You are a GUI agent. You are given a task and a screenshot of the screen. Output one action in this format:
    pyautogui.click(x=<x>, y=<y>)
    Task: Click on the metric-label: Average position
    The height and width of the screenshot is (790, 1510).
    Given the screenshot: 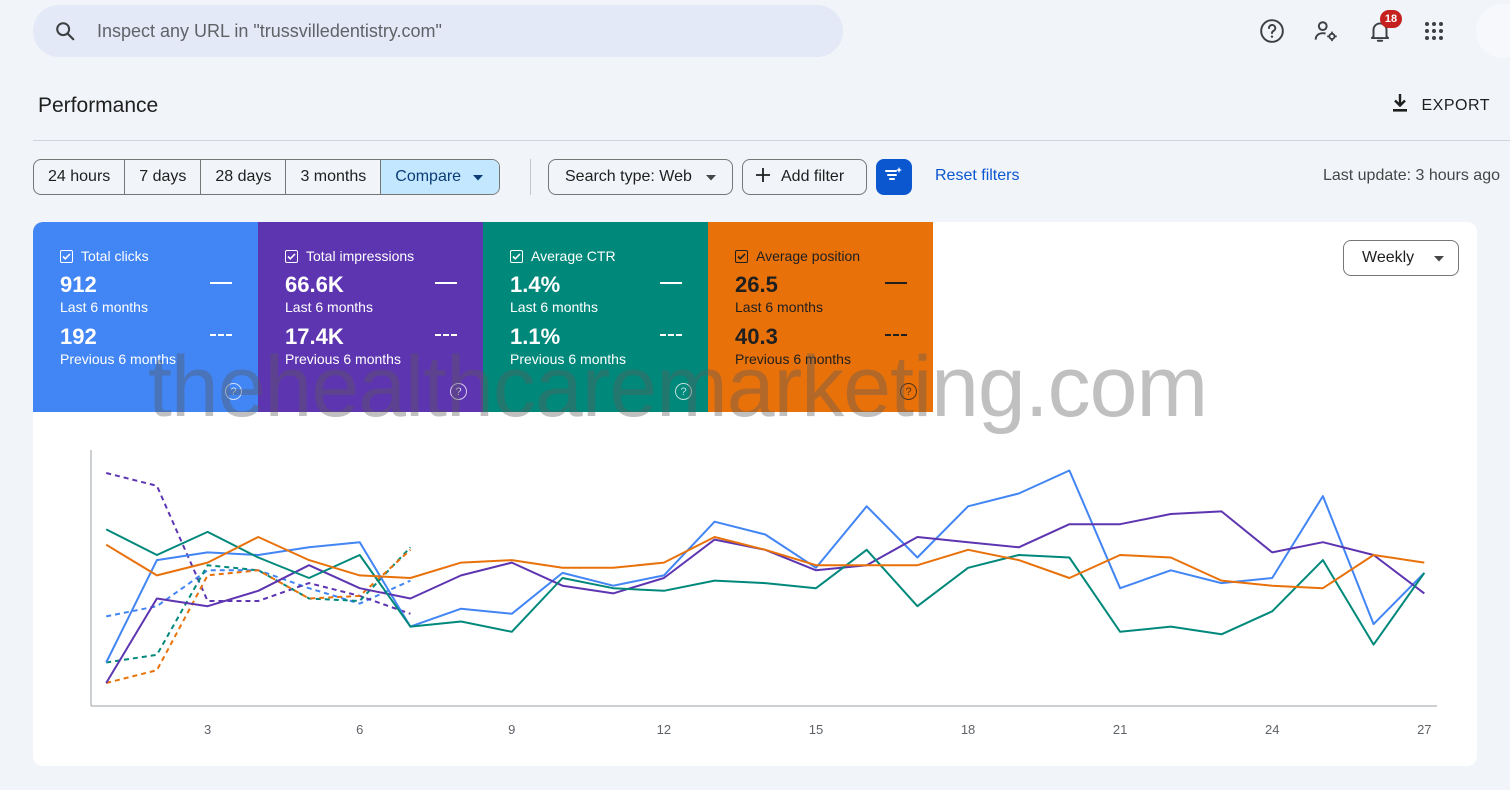 What is the action you would take?
    pyautogui.click(x=834, y=256)
    